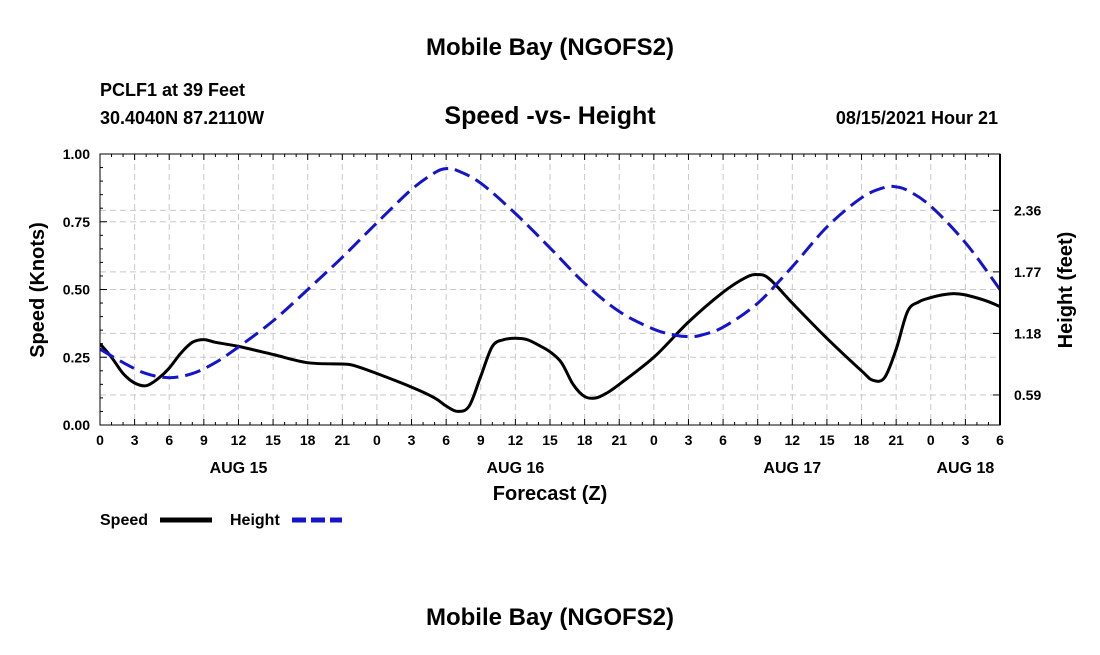 The height and width of the screenshot is (655, 1100). I want to click on y-right-tick-label: 1.77, so click(1027, 272).